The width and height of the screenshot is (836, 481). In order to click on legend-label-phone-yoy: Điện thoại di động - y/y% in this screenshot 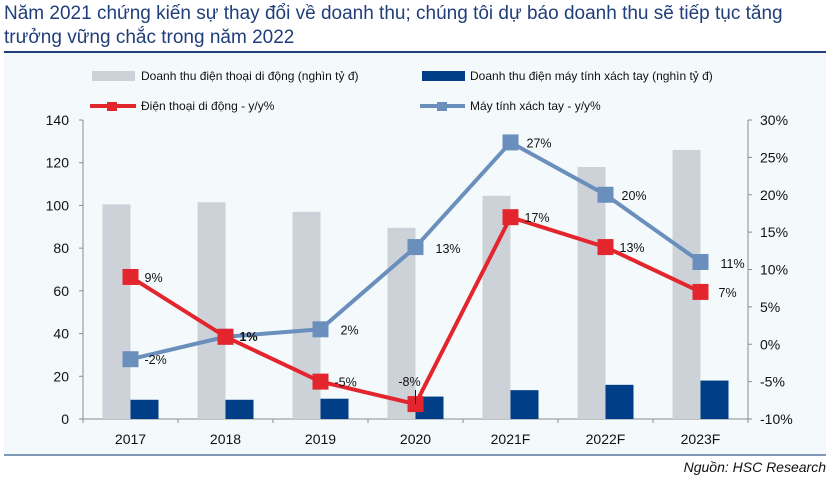, I will do `click(208, 106)`.